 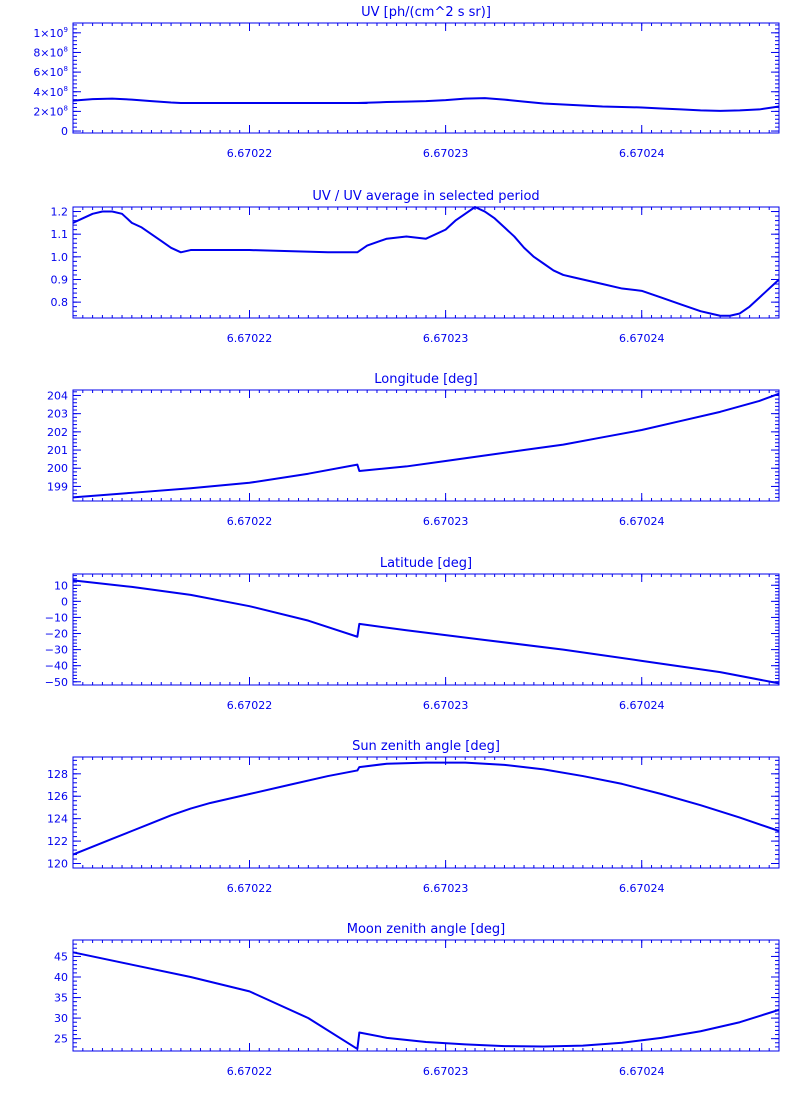 What do you see at coordinates (60, 212) in the screenshot?
I see `y-tick-label: 1.2` at bounding box center [60, 212].